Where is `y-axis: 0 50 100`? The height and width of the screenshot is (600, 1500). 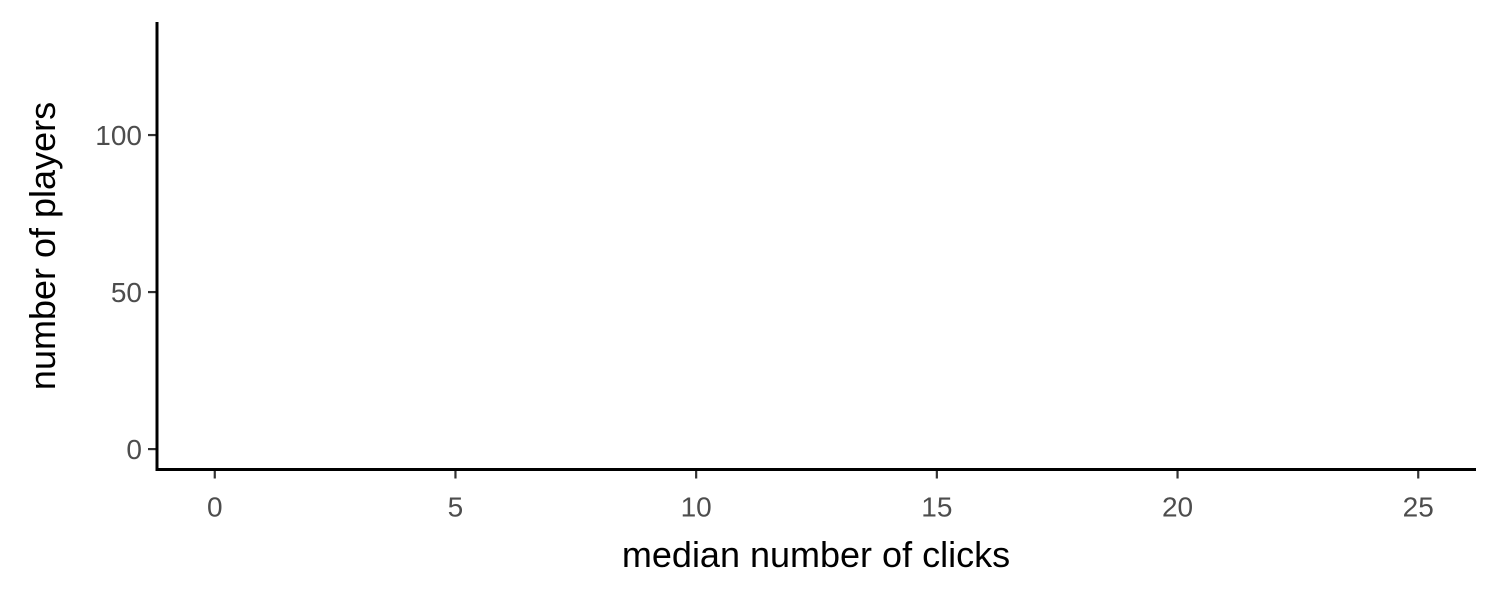
y-axis: 0 50 100 is located at coordinates (127, 246).